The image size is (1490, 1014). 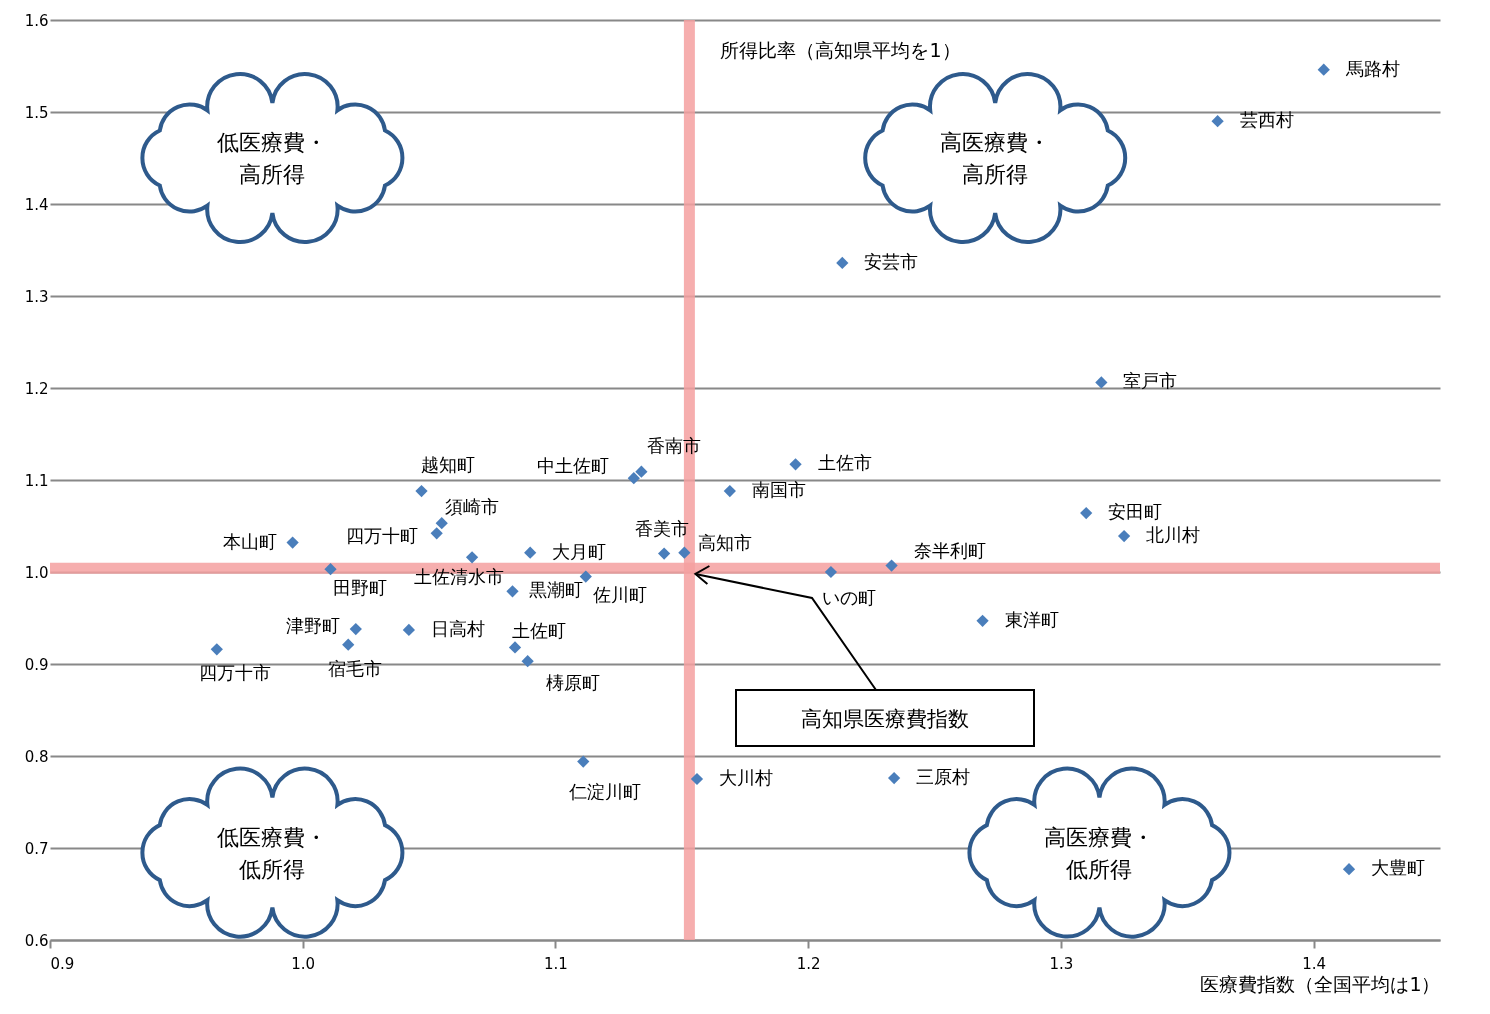 I want to click on x-tick-label: 1.3, so click(x=1061, y=963).